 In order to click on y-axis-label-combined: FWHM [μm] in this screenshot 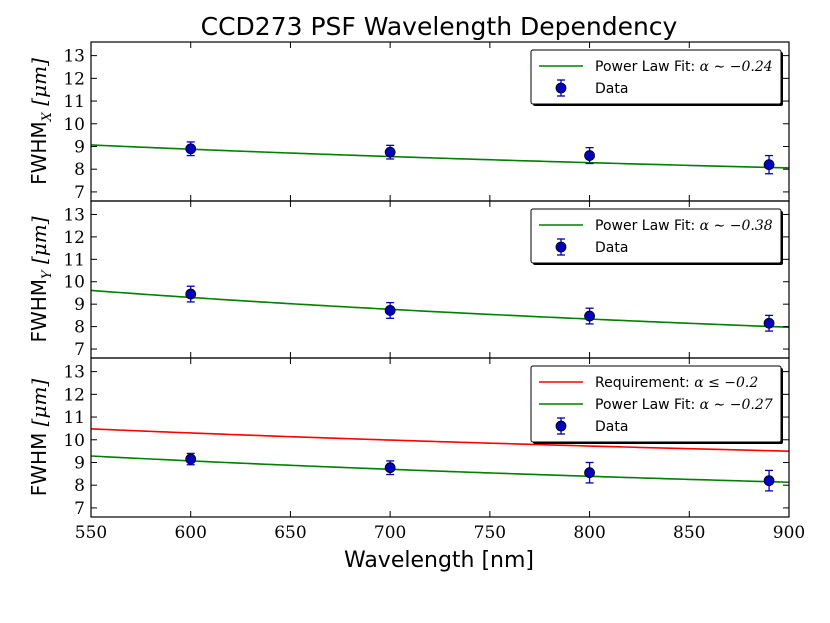, I will do `click(39, 438)`.